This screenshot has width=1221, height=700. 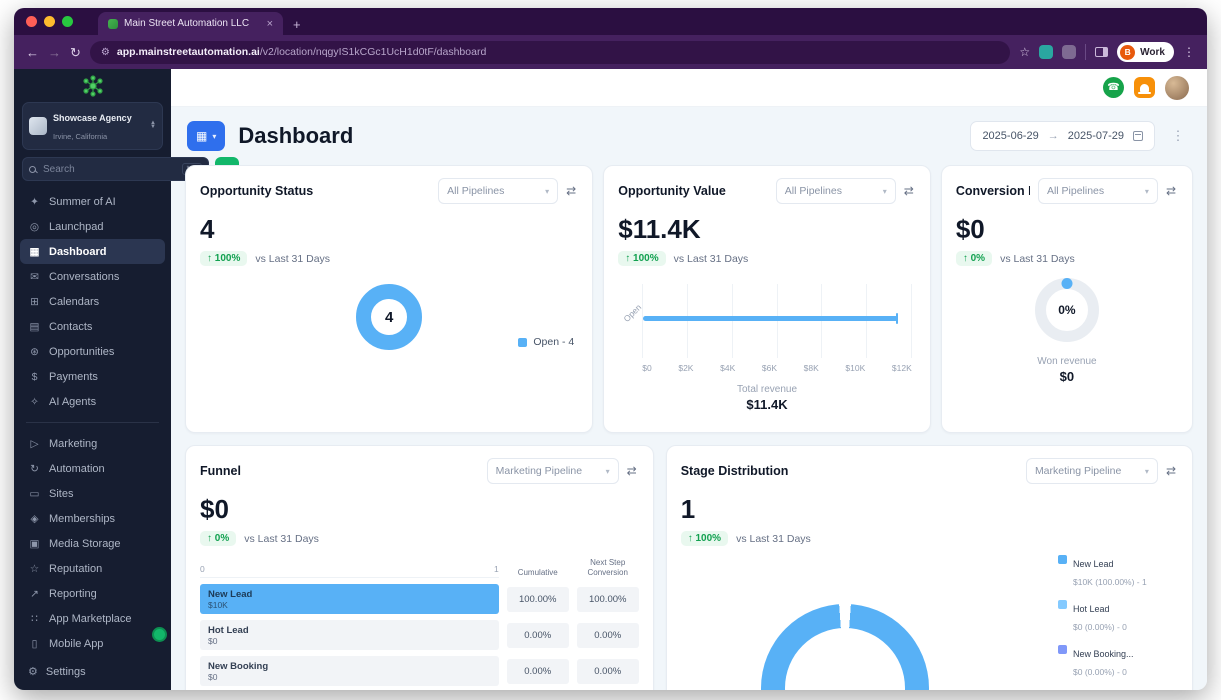 What do you see at coordinates (632, 313) in the screenshot?
I see `y-axis-label: Open` at bounding box center [632, 313].